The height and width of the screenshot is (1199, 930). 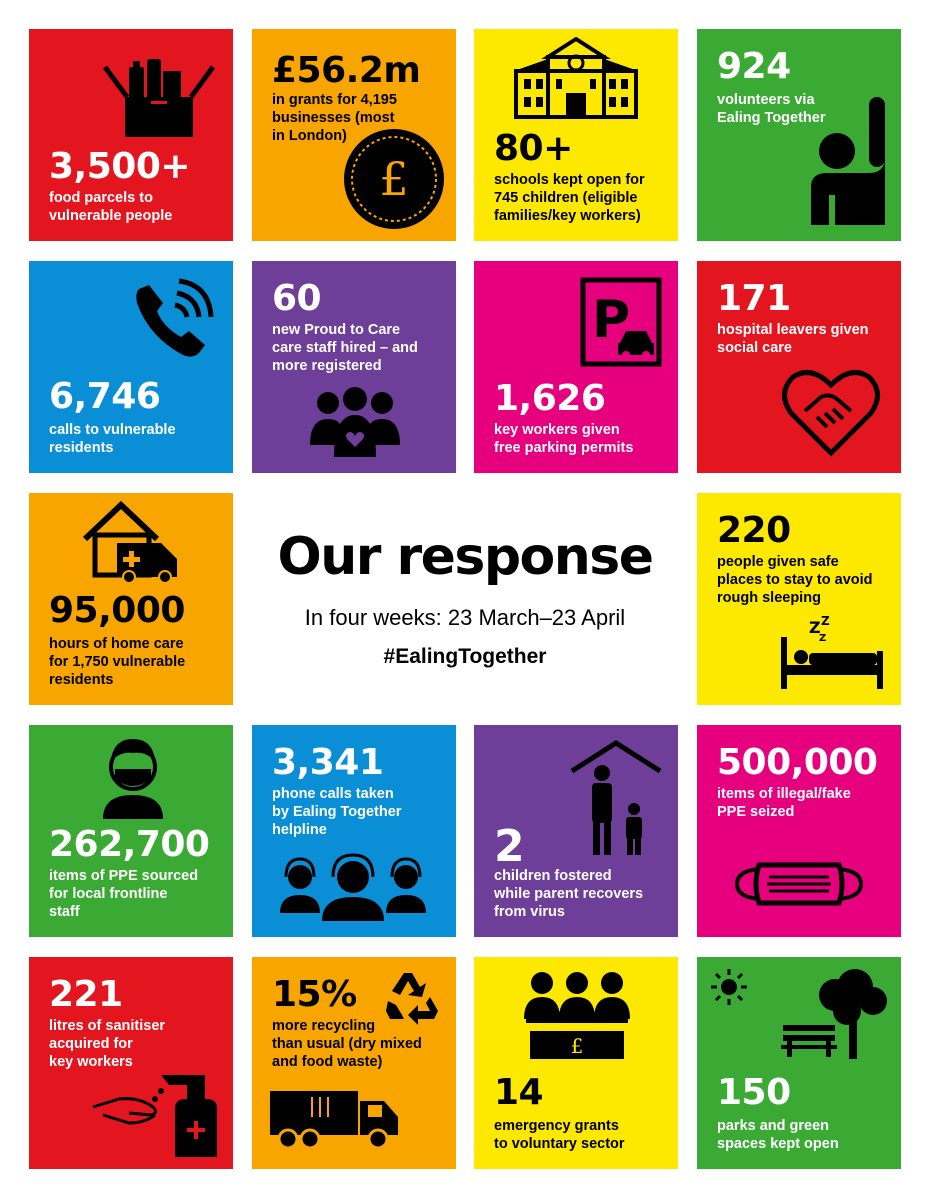 I want to click on house-ambulance-icon, so click(x=129, y=542).